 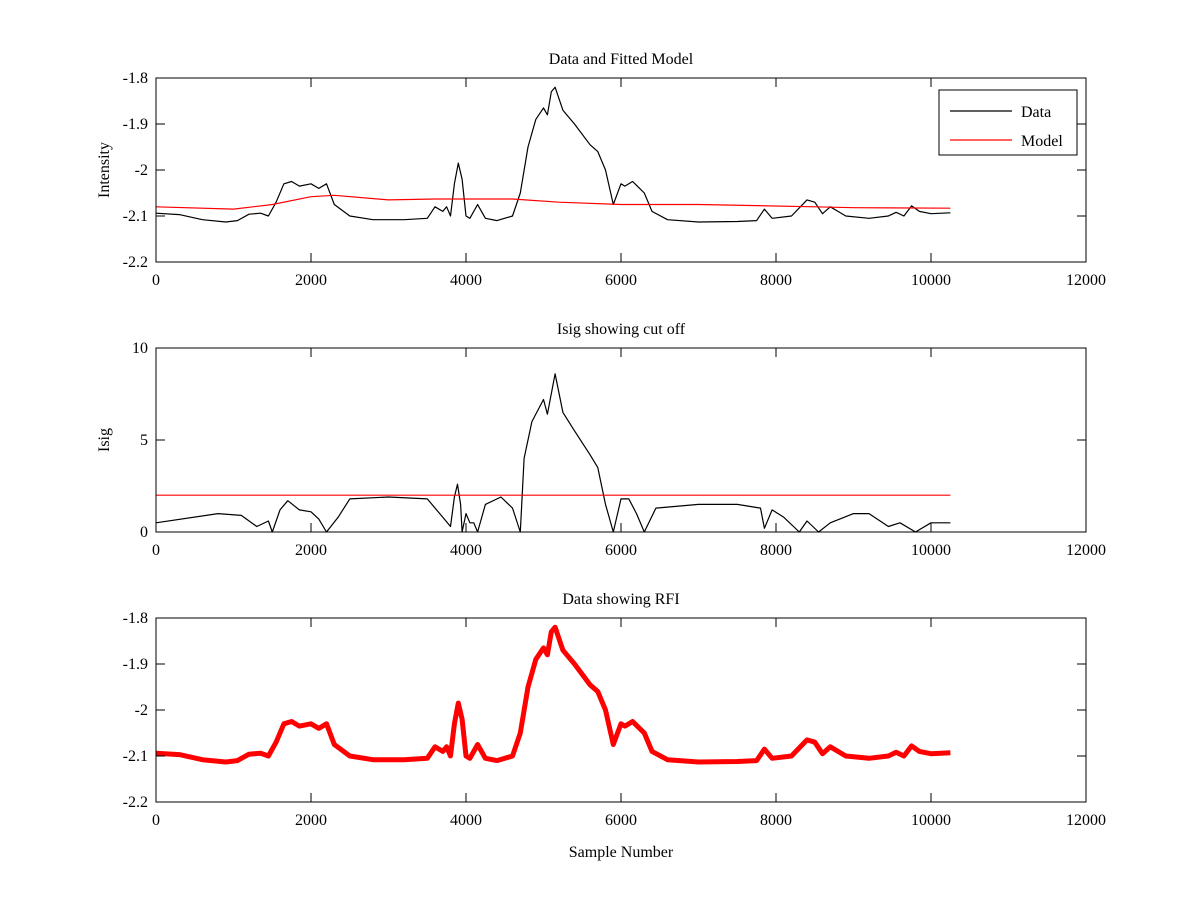 I want to click on legend: Data Model, so click(x=1008, y=122).